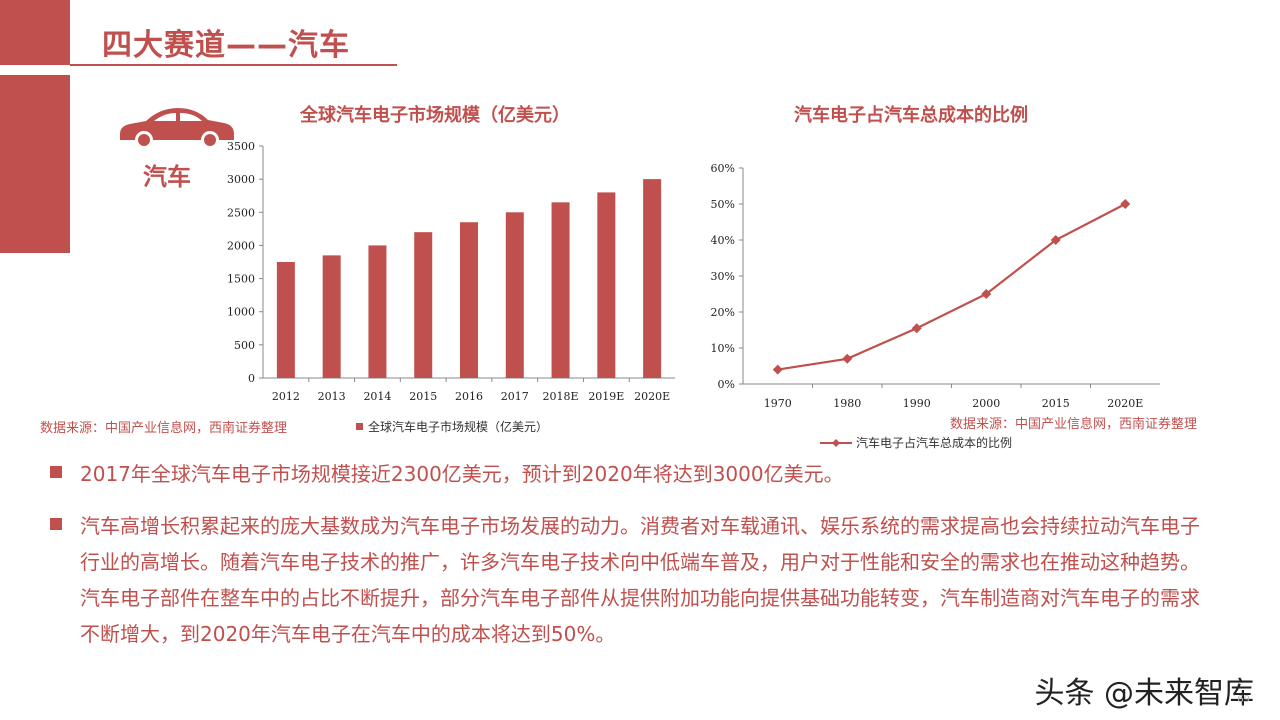 This screenshot has height=720, width=1280. I want to click on sidebar-accent-block, so click(35, 164).